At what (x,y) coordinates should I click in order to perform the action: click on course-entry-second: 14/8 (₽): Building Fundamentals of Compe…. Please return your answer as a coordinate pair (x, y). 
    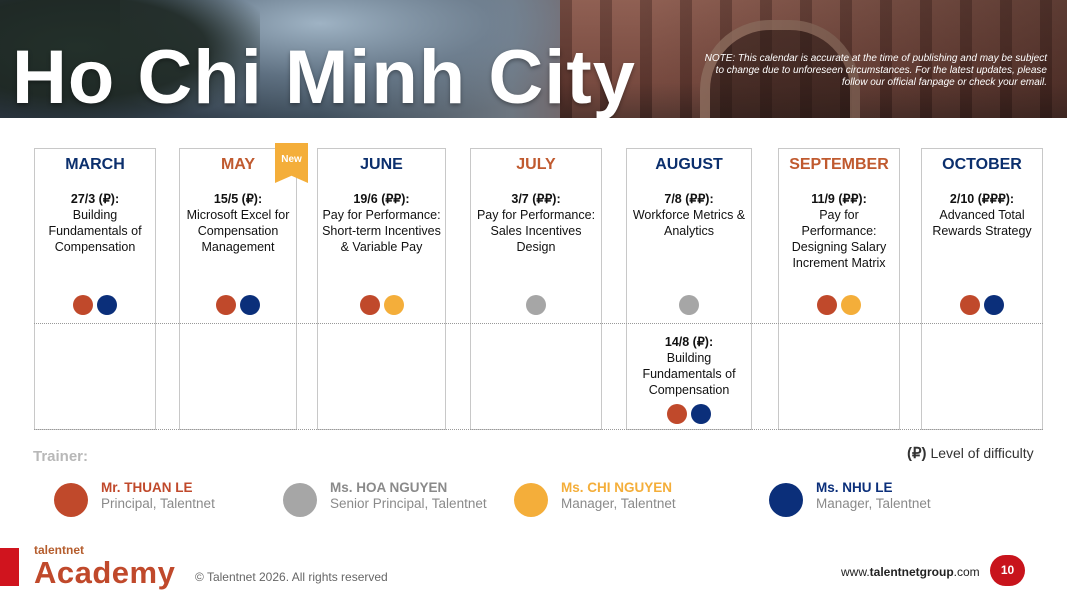
    Looking at the image, I should click on (689, 366).